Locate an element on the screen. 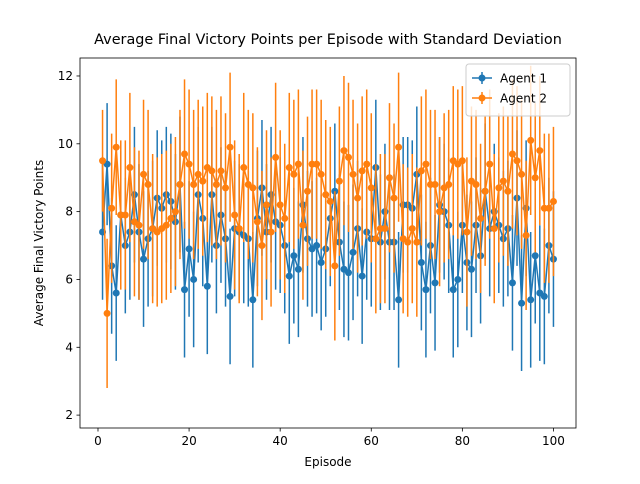 The width and height of the screenshot is (640, 484). y-tick-label: 10 is located at coordinates (65, 144).